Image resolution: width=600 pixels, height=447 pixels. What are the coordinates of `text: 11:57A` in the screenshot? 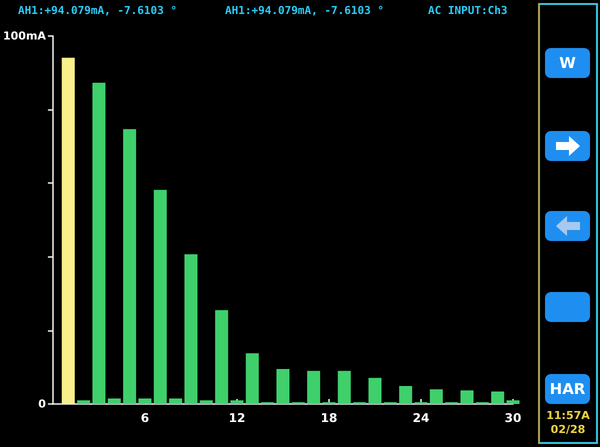 It's located at (568, 415).